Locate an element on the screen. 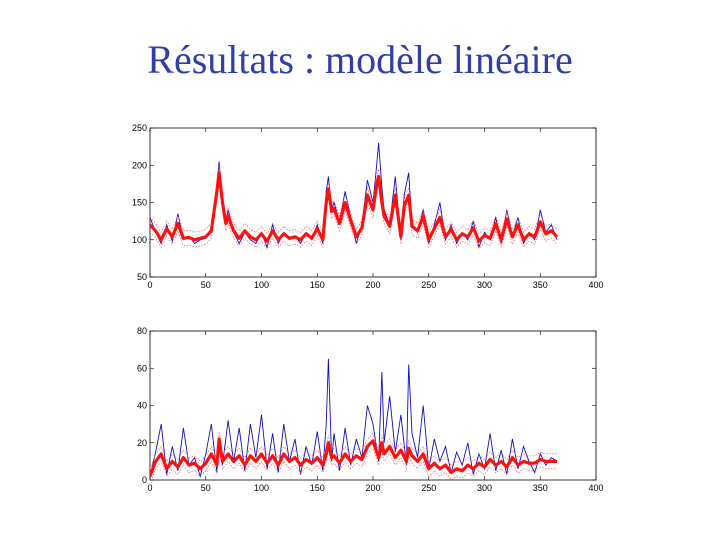 The height and width of the screenshot is (540, 720). y-tick-label: 150 is located at coordinates (139, 203).